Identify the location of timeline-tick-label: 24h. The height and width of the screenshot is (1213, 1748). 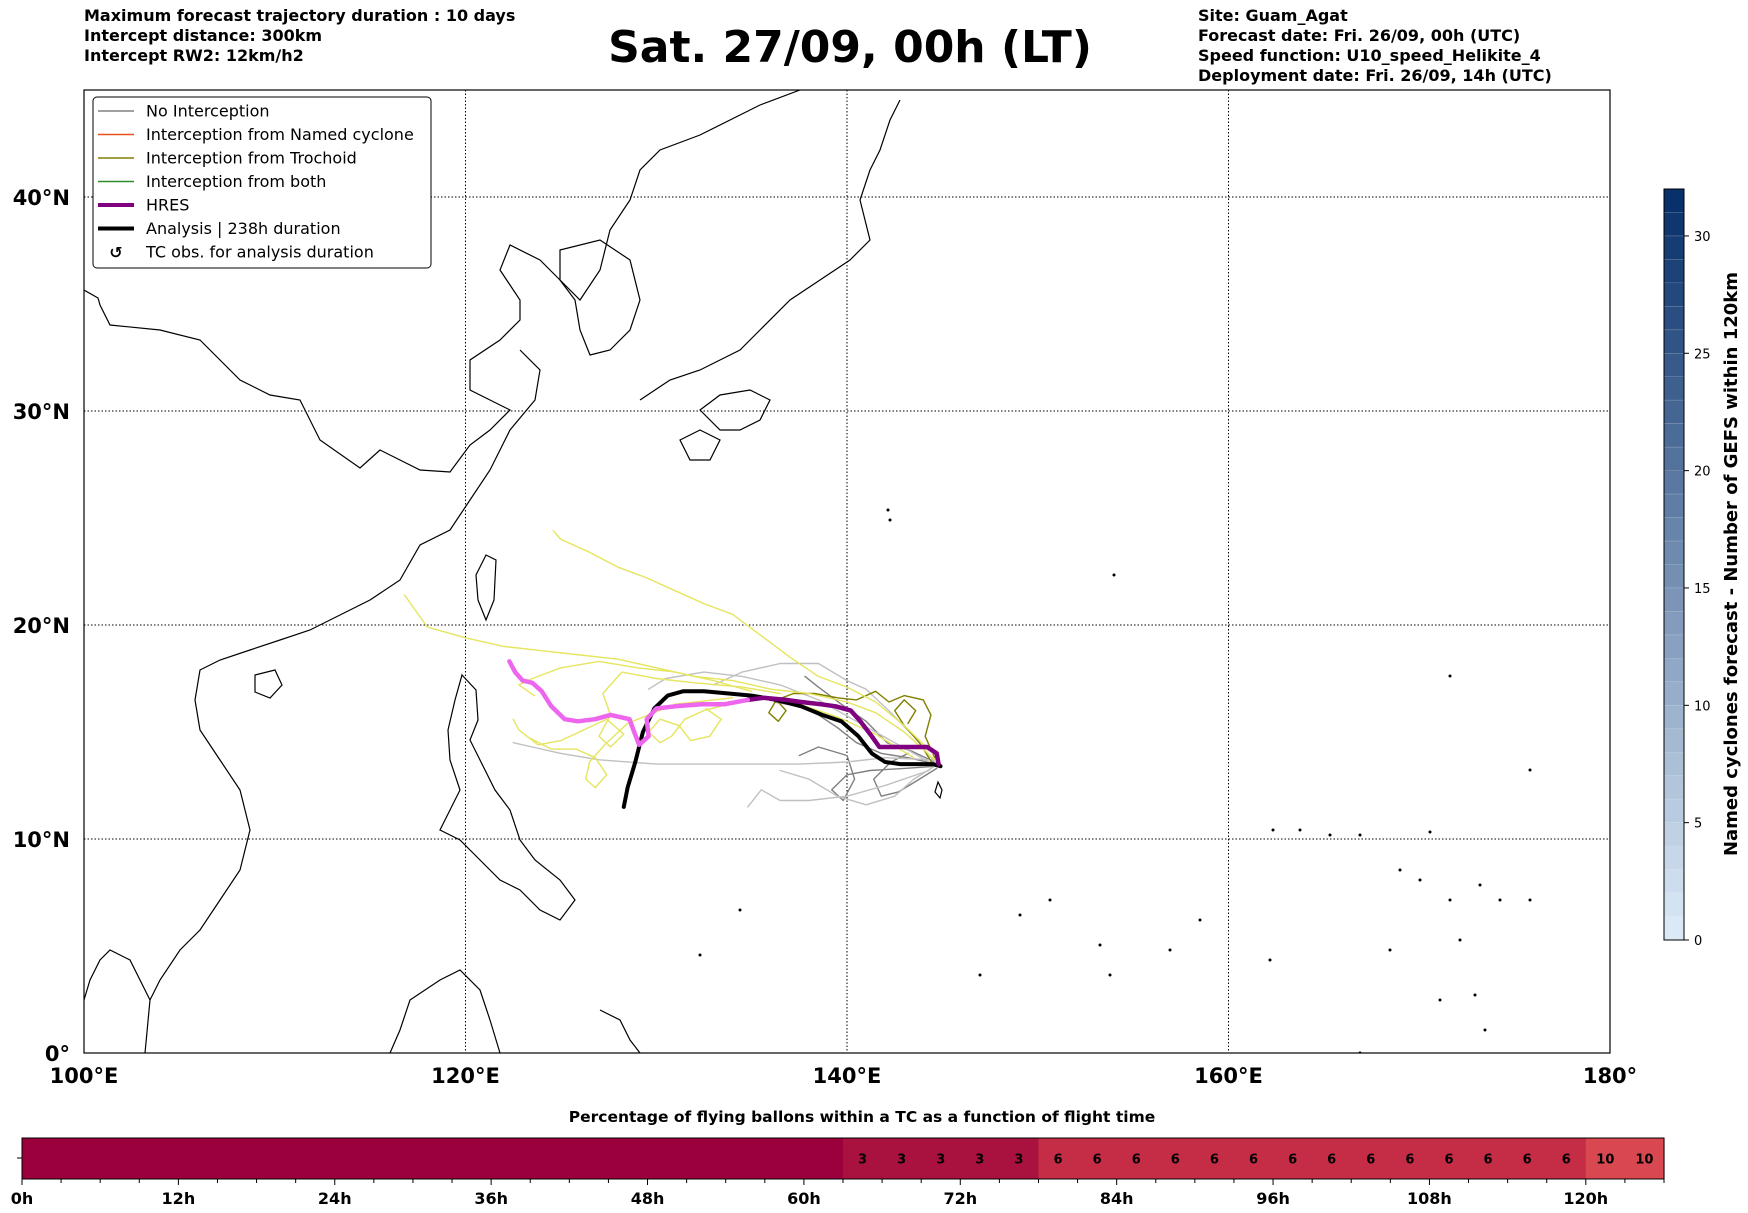
(335, 1198).